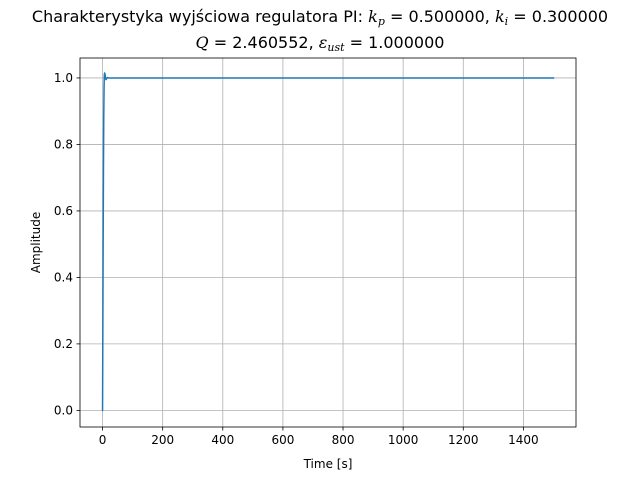 The height and width of the screenshot is (480, 640). What do you see at coordinates (282, 440) in the screenshot?
I see `x-tick-label: 600` at bounding box center [282, 440].